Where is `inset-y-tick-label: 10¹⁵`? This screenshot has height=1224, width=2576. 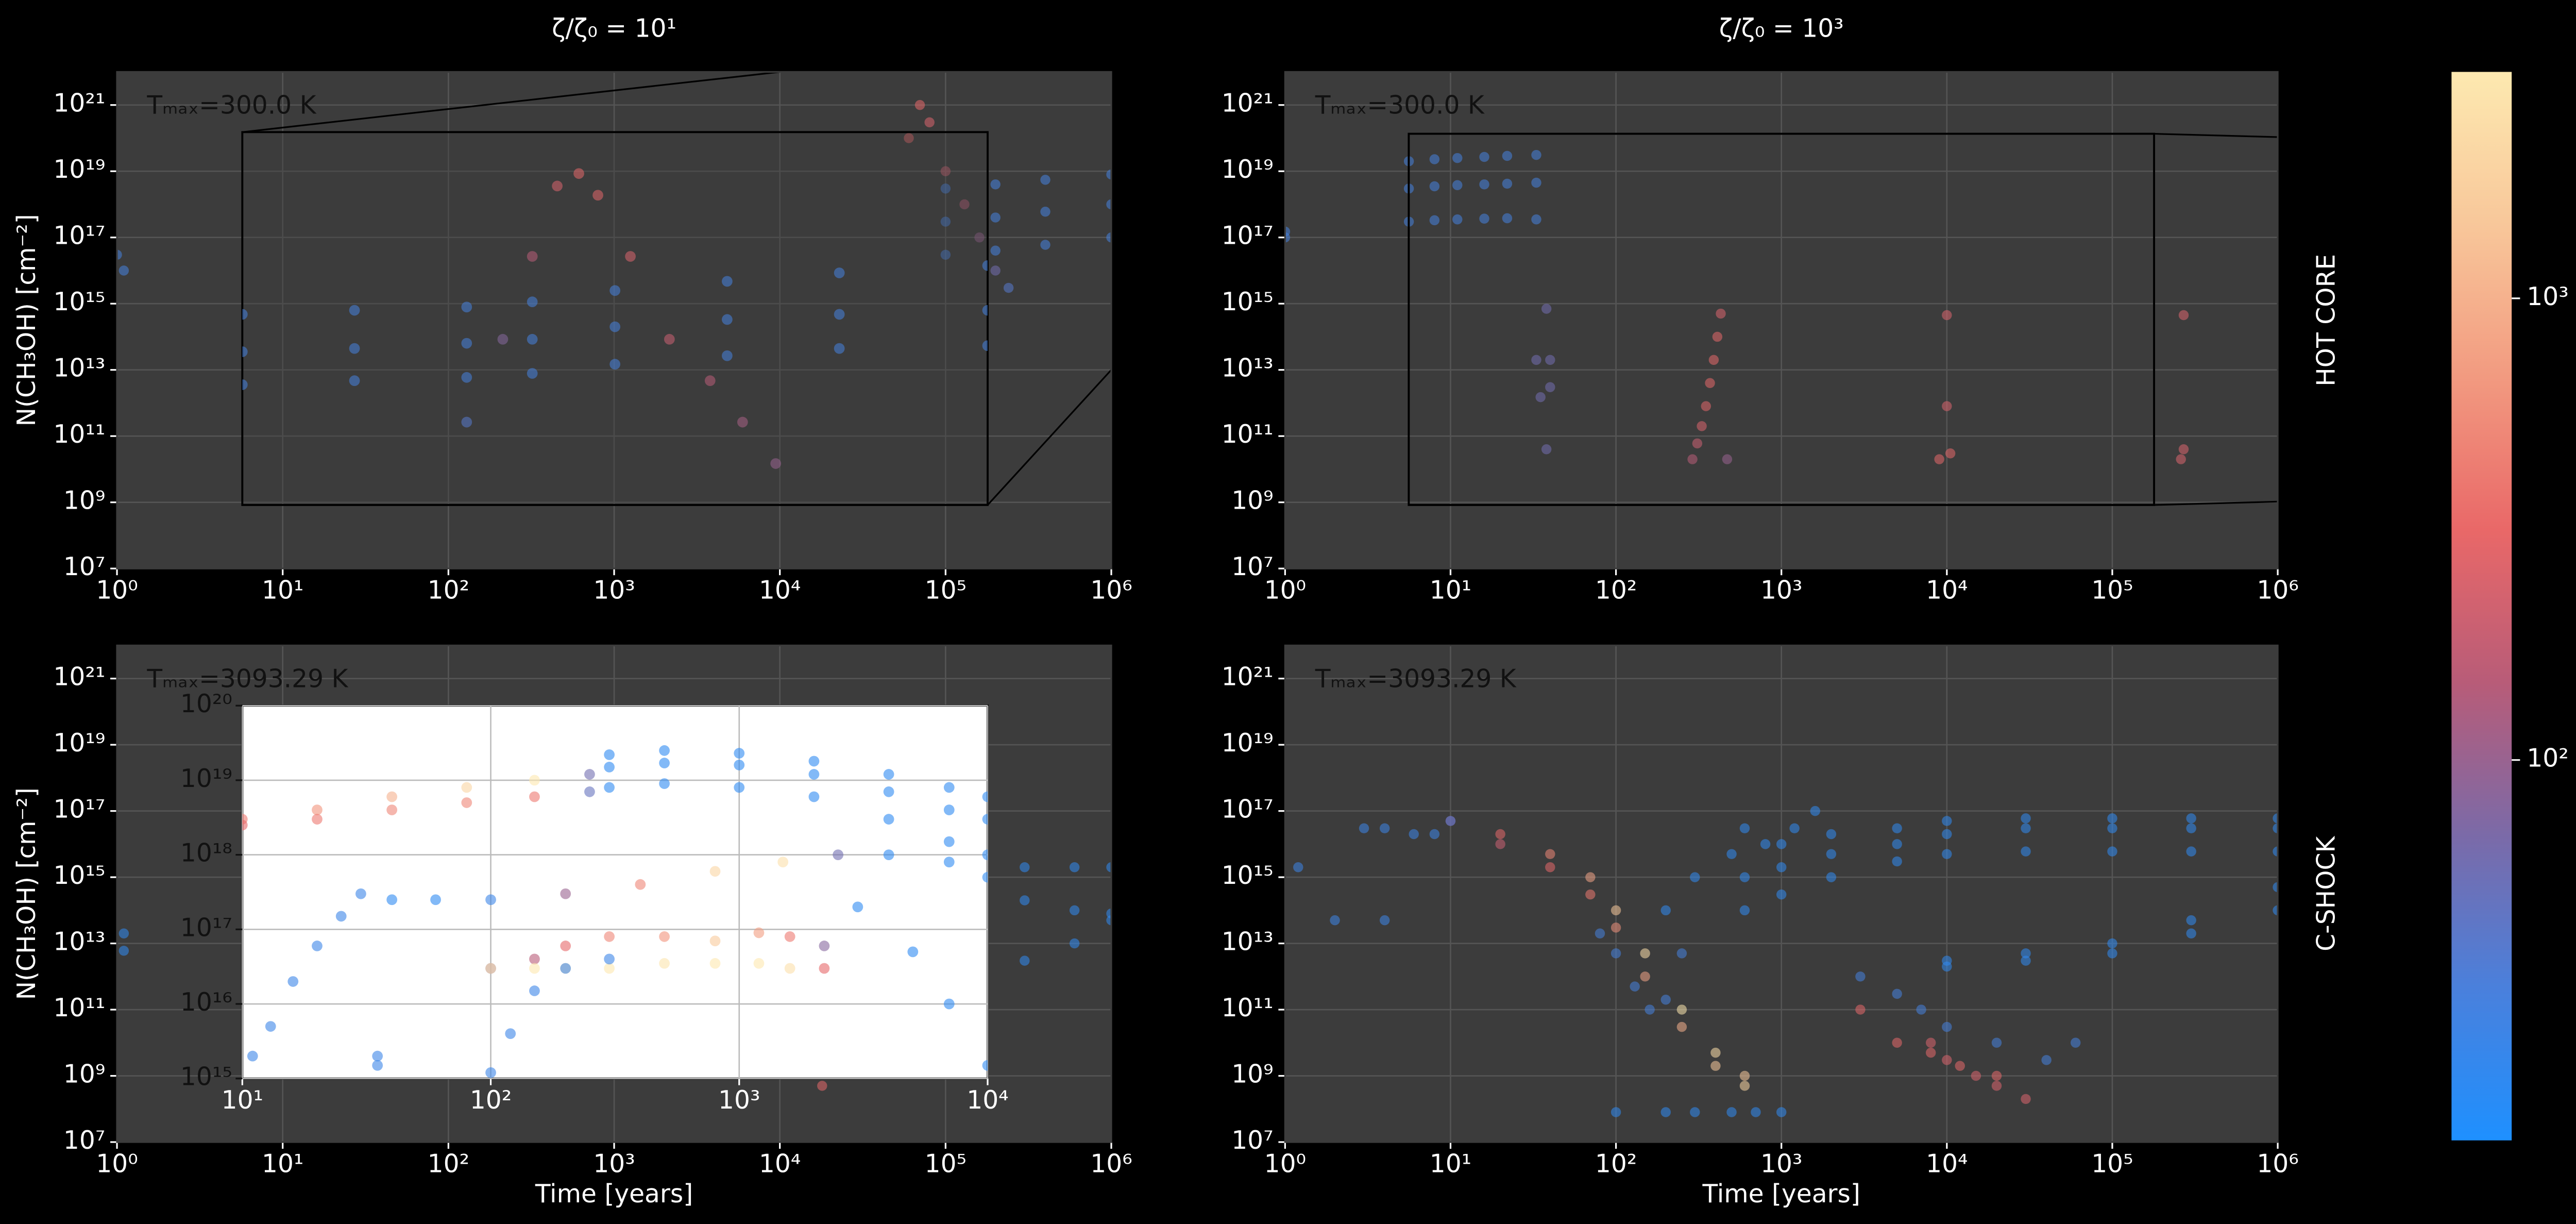 inset-y-tick-label: 10¹⁵ is located at coordinates (206, 1077).